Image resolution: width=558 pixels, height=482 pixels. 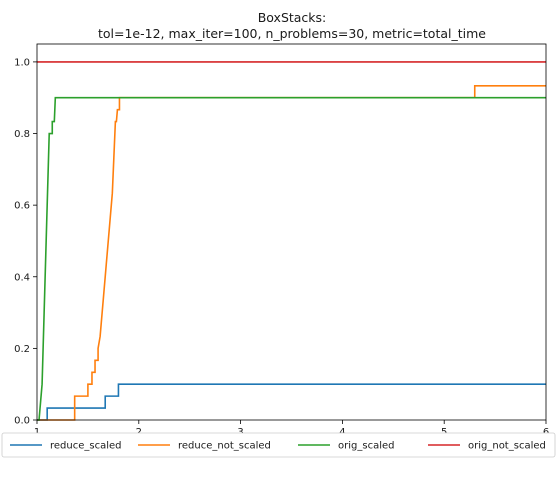 I want to click on legend-label-reduce-scaled: reduce_scaled, so click(x=86, y=446).